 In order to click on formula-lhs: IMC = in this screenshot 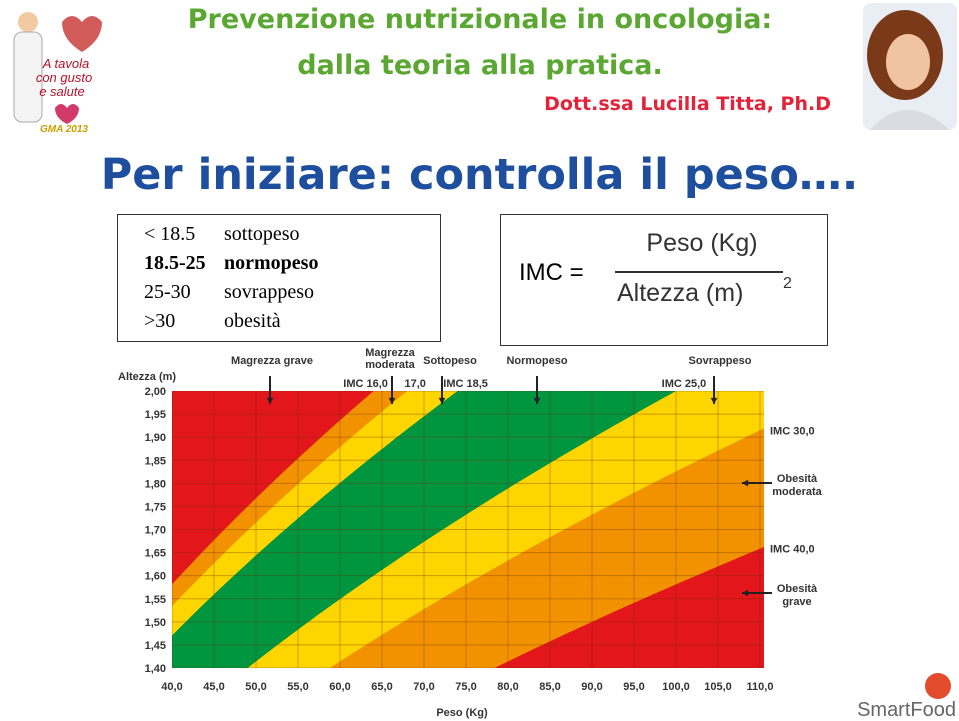, I will do `click(551, 272)`.